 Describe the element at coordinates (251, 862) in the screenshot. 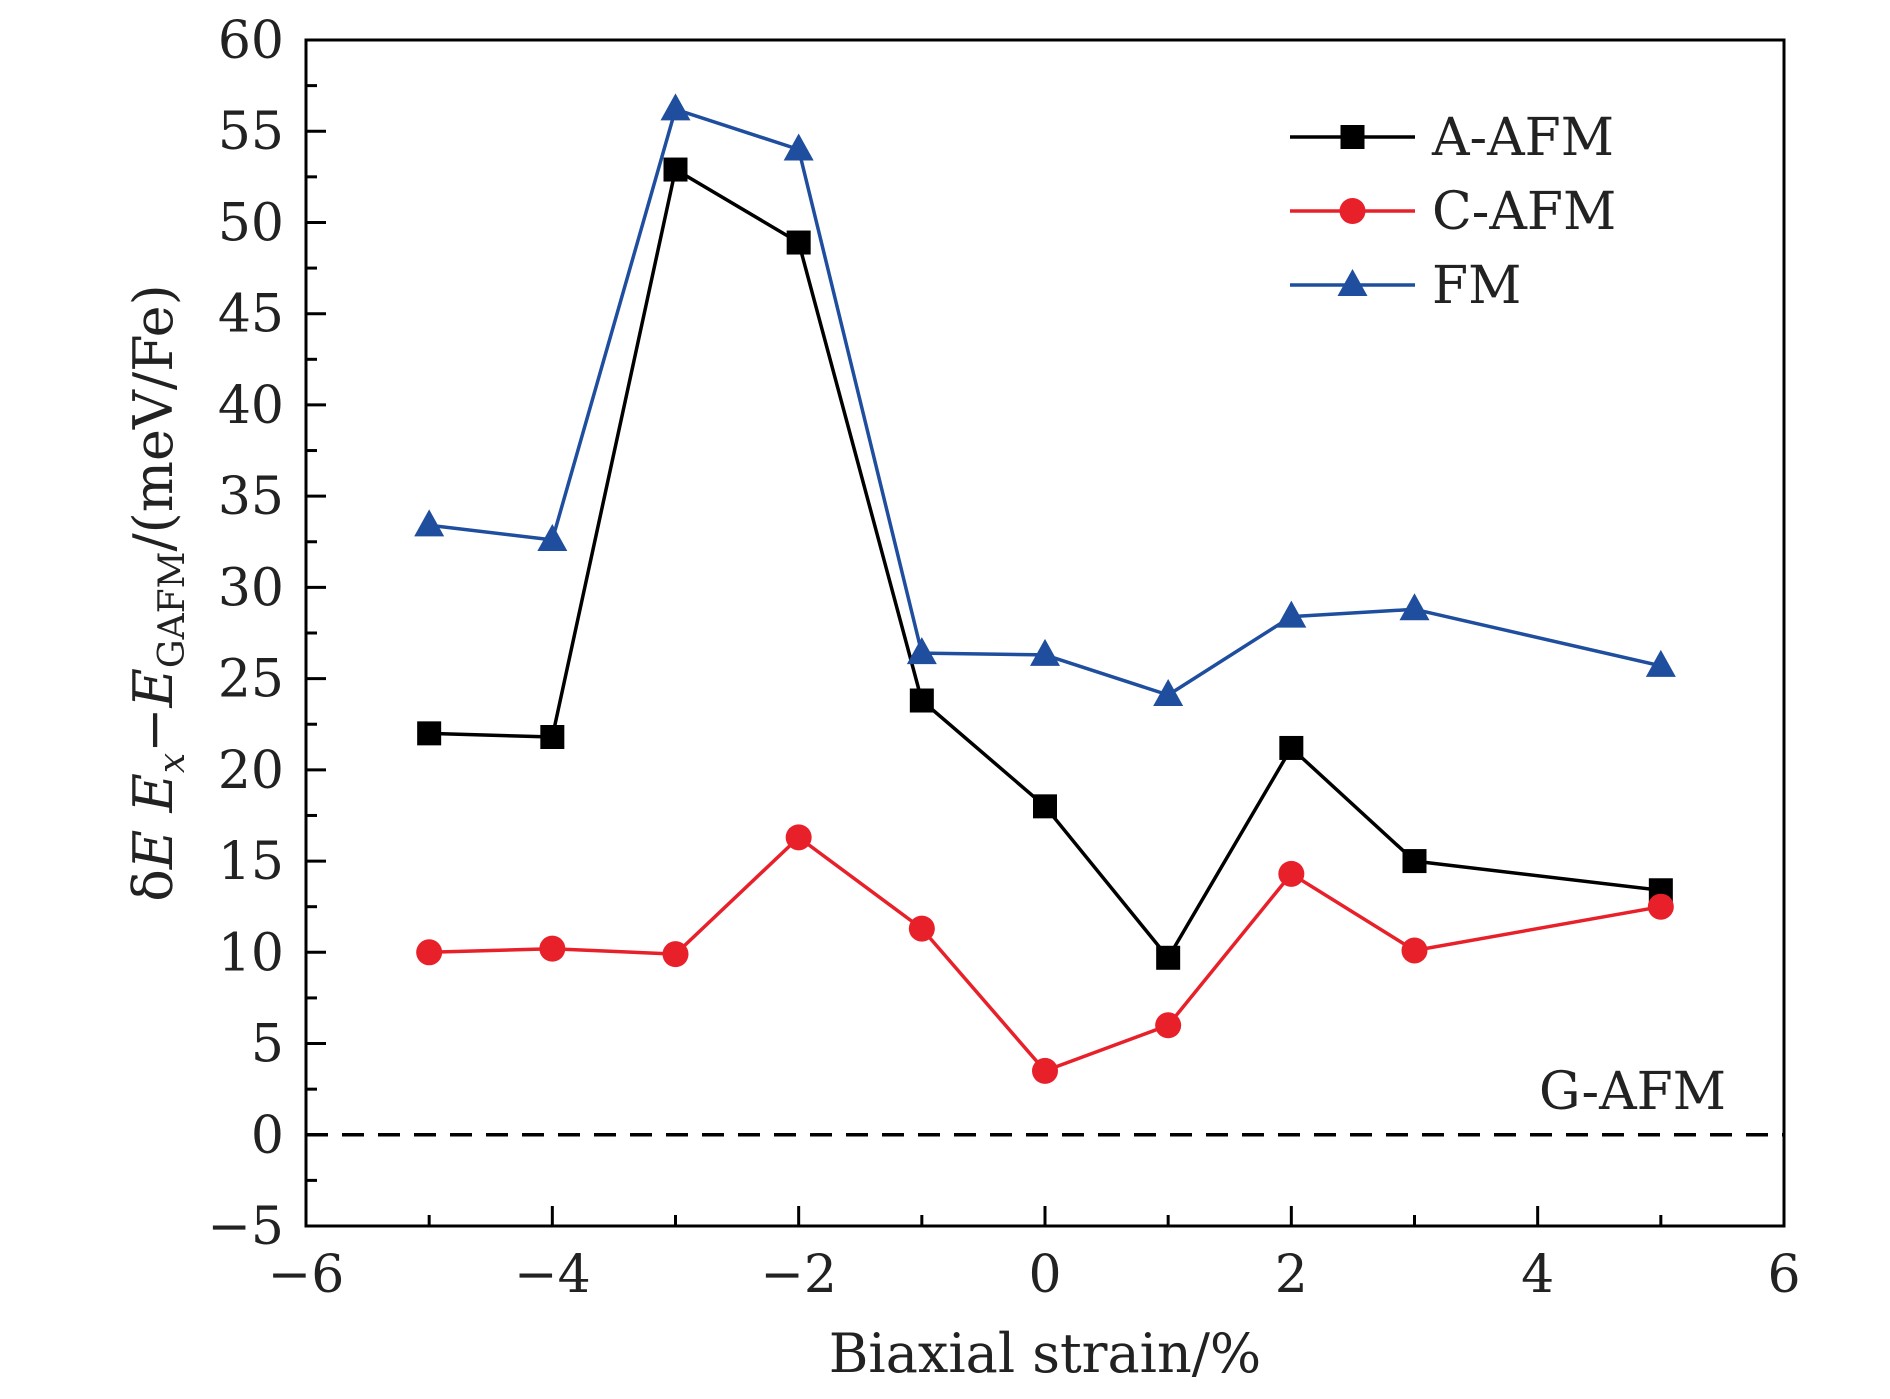

I see `y-tick-label: 15` at that location.